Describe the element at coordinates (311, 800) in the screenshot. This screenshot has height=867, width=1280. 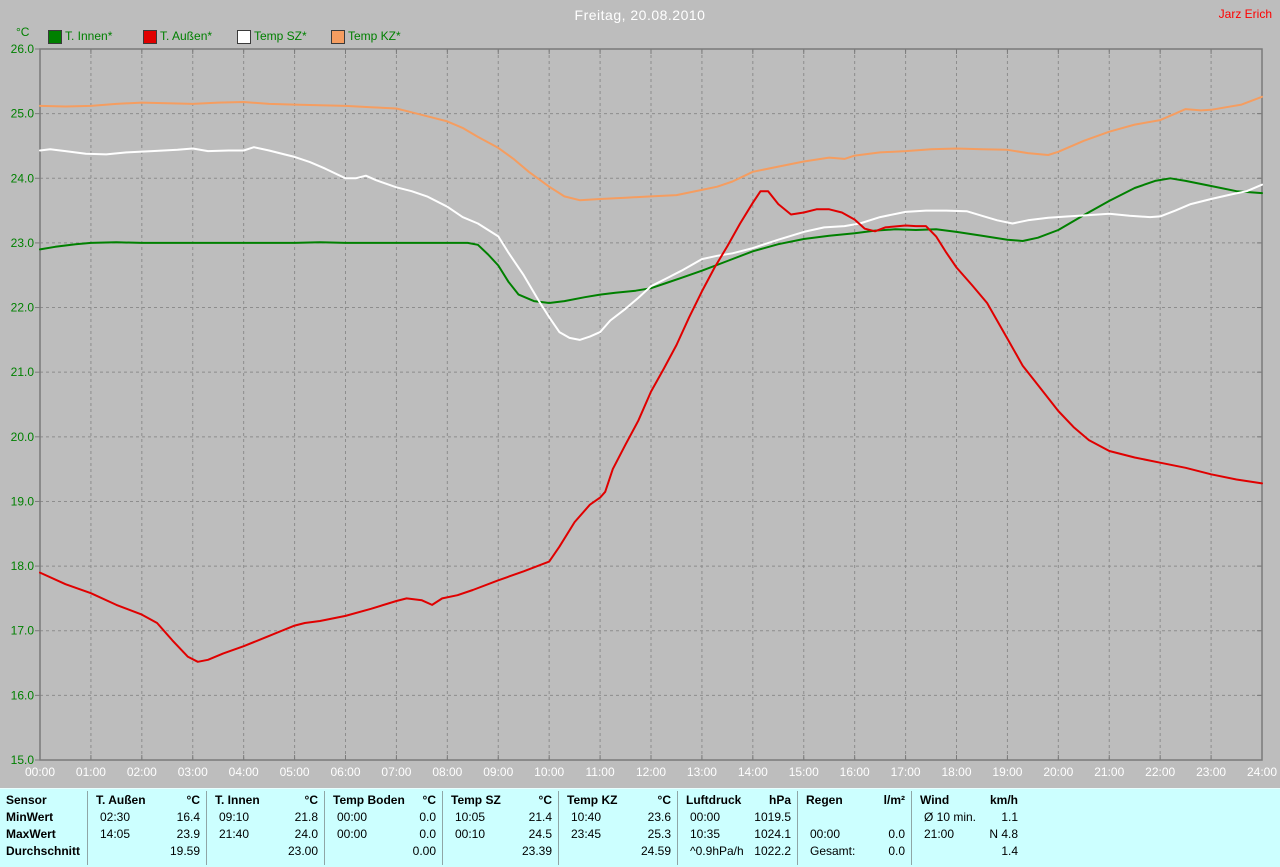
I see `table-unit-t-innen: °C` at that location.